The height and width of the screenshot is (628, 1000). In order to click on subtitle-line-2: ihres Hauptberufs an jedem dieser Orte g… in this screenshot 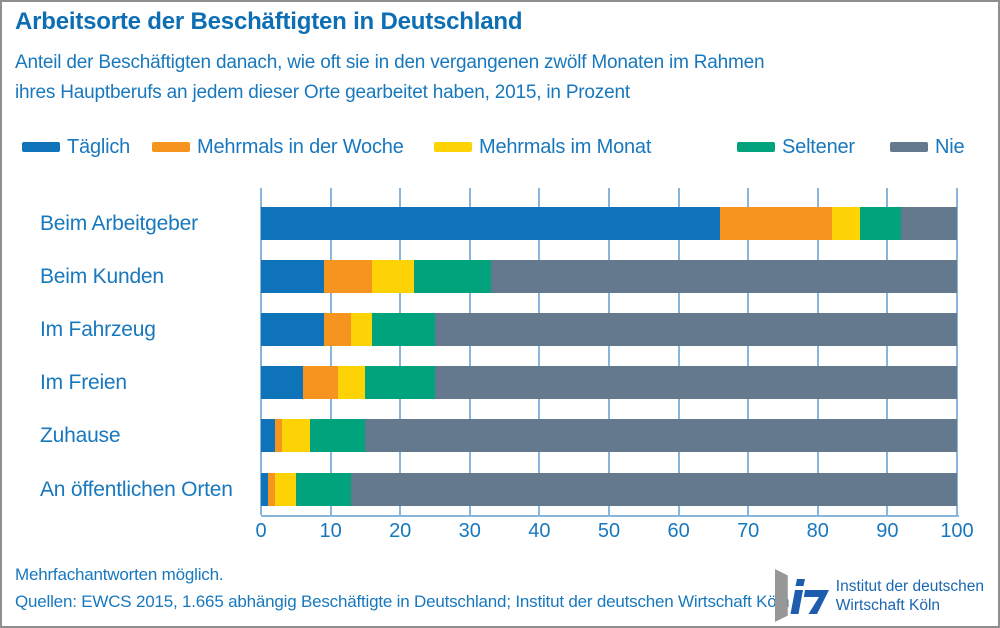, I will do `click(322, 92)`.